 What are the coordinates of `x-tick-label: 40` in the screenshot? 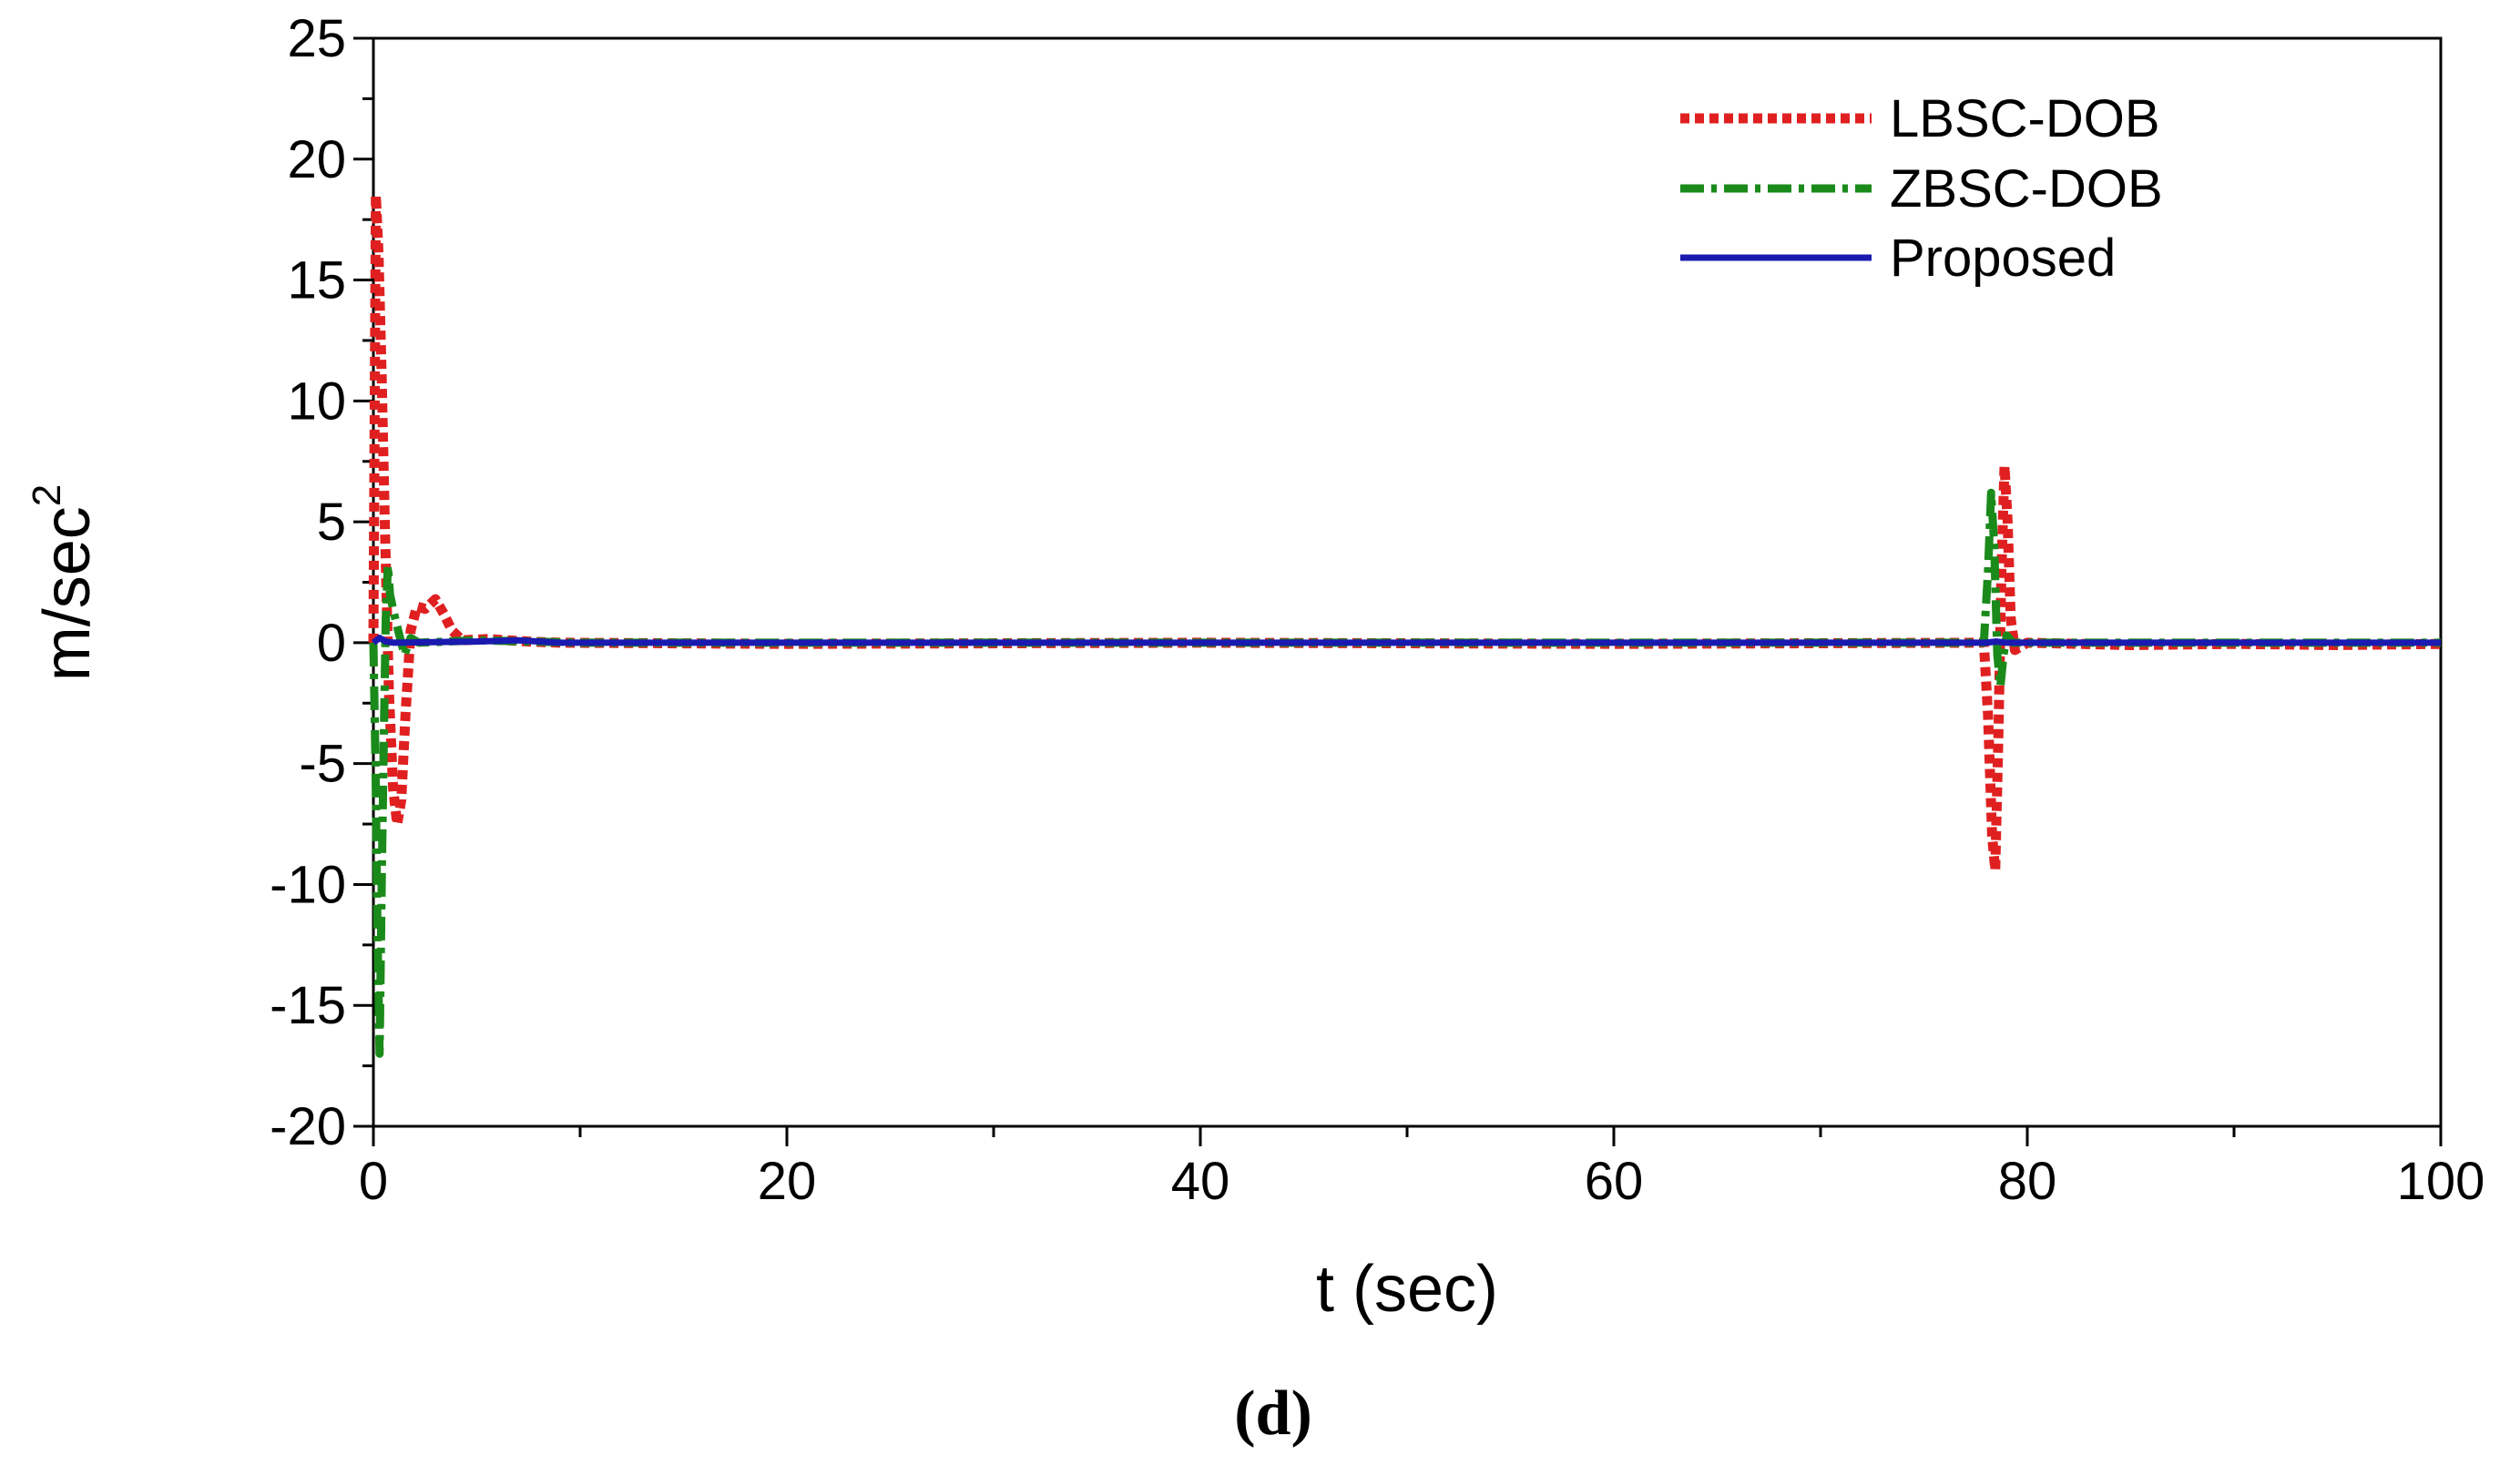 It's located at (1200, 1181).